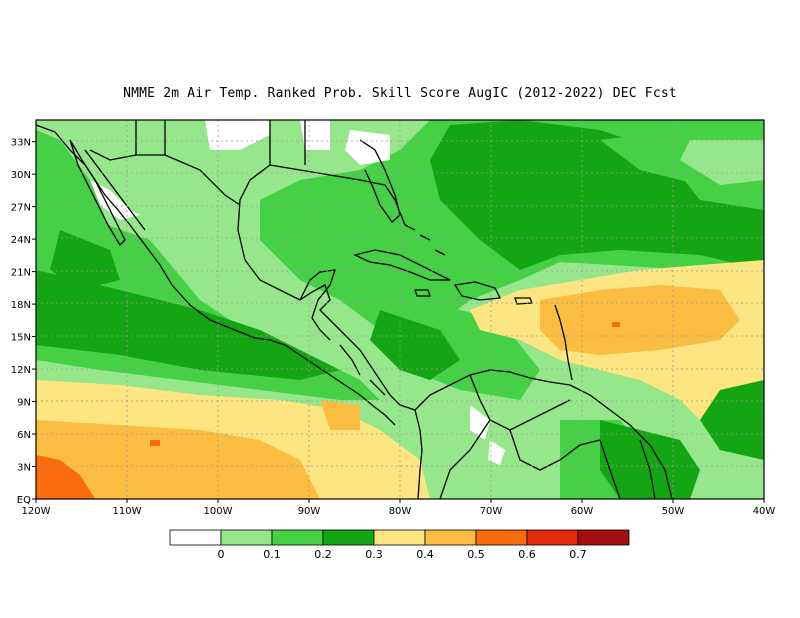 Image resolution: width=800 pixels, height=618 pixels. What do you see at coordinates (127, 511) in the screenshot?
I see `x-tick-label: 110W` at bounding box center [127, 511].